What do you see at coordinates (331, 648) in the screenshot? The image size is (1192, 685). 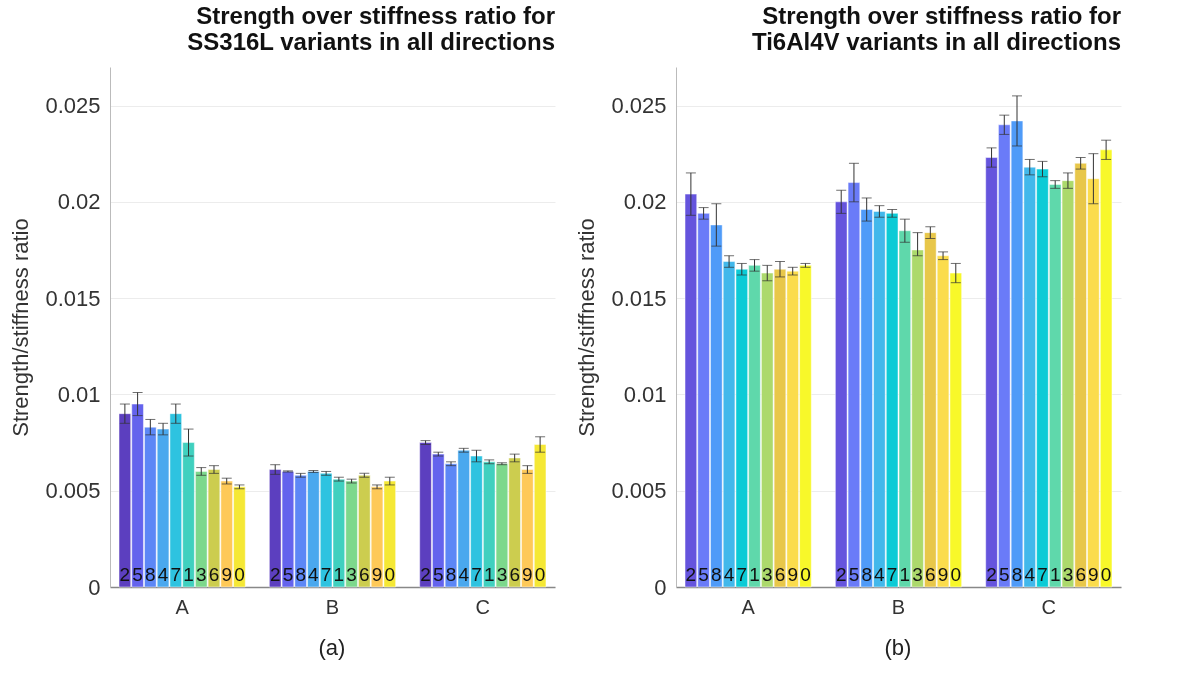 I see `text: (a)` at bounding box center [331, 648].